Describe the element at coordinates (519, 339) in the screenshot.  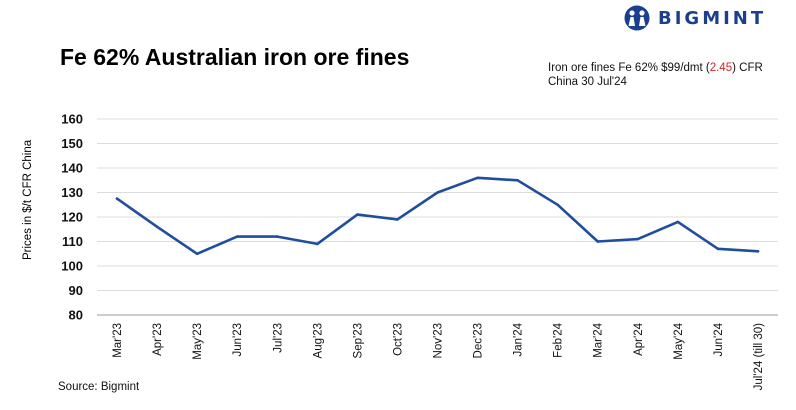
I see `x-tick-label: Jan'24` at that location.